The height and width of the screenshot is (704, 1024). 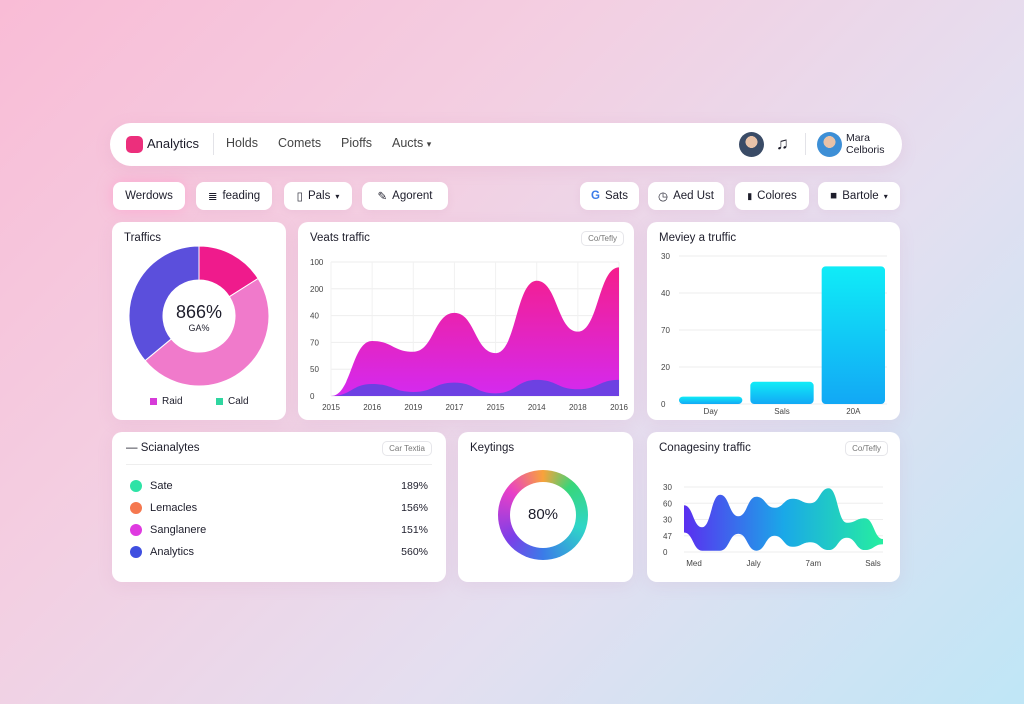 What do you see at coordinates (299, 197) in the screenshot?
I see `clipboard-icon: ▯` at bounding box center [299, 197].